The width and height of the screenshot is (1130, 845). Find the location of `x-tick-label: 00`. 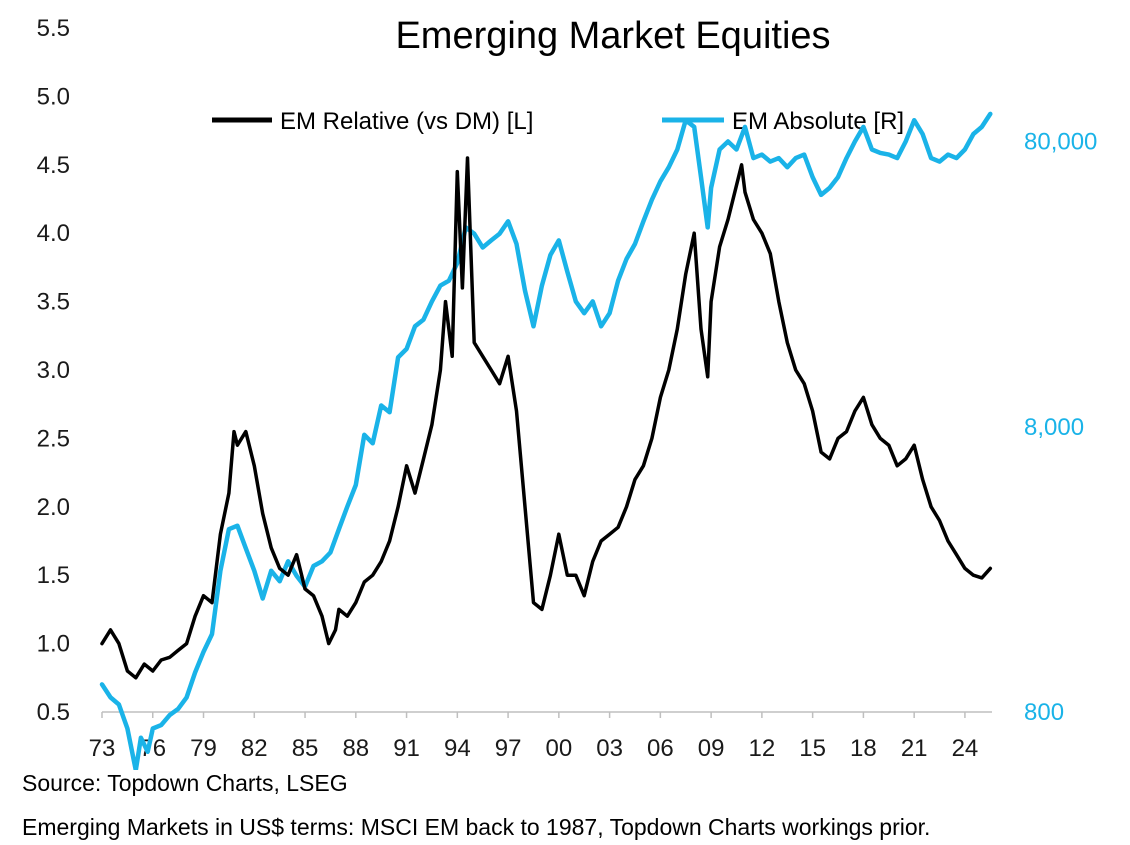

x-tick-label: 00 is located at coordinates (558, 748).